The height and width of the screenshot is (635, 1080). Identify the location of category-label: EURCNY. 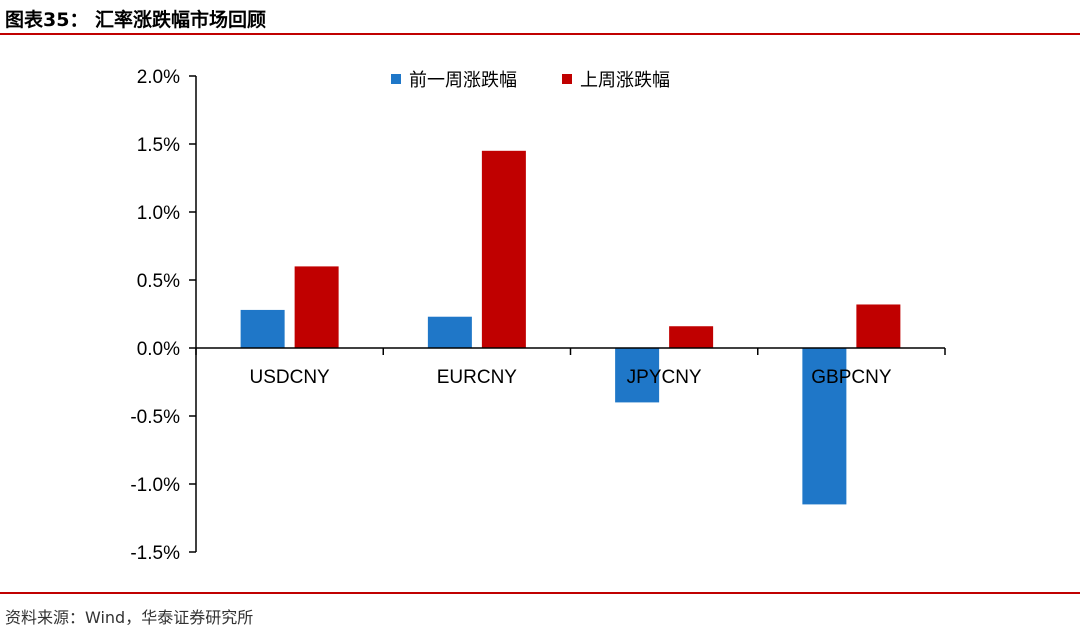
(477, 377).